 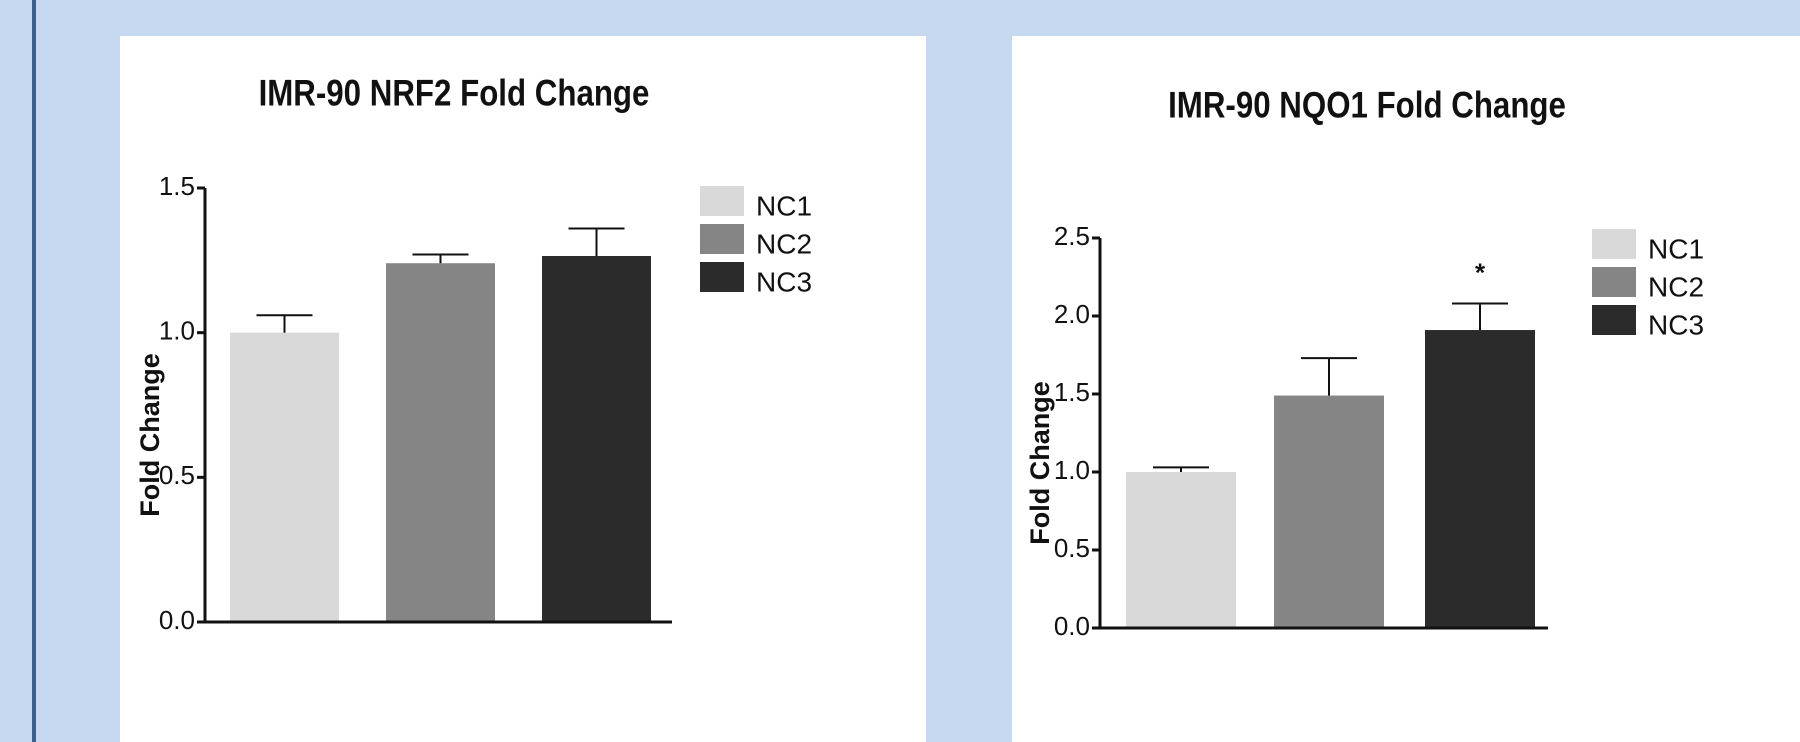 I want to click on y-tick-label: 2.5, so click(x=1072, y=236).